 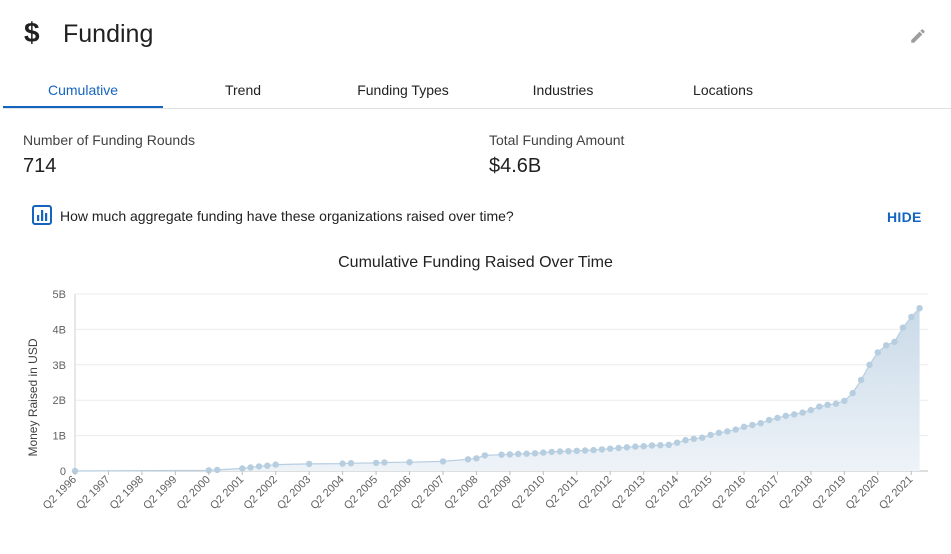 I want to click on total-funding-value: $4.6B, so click(x=515, y=166).